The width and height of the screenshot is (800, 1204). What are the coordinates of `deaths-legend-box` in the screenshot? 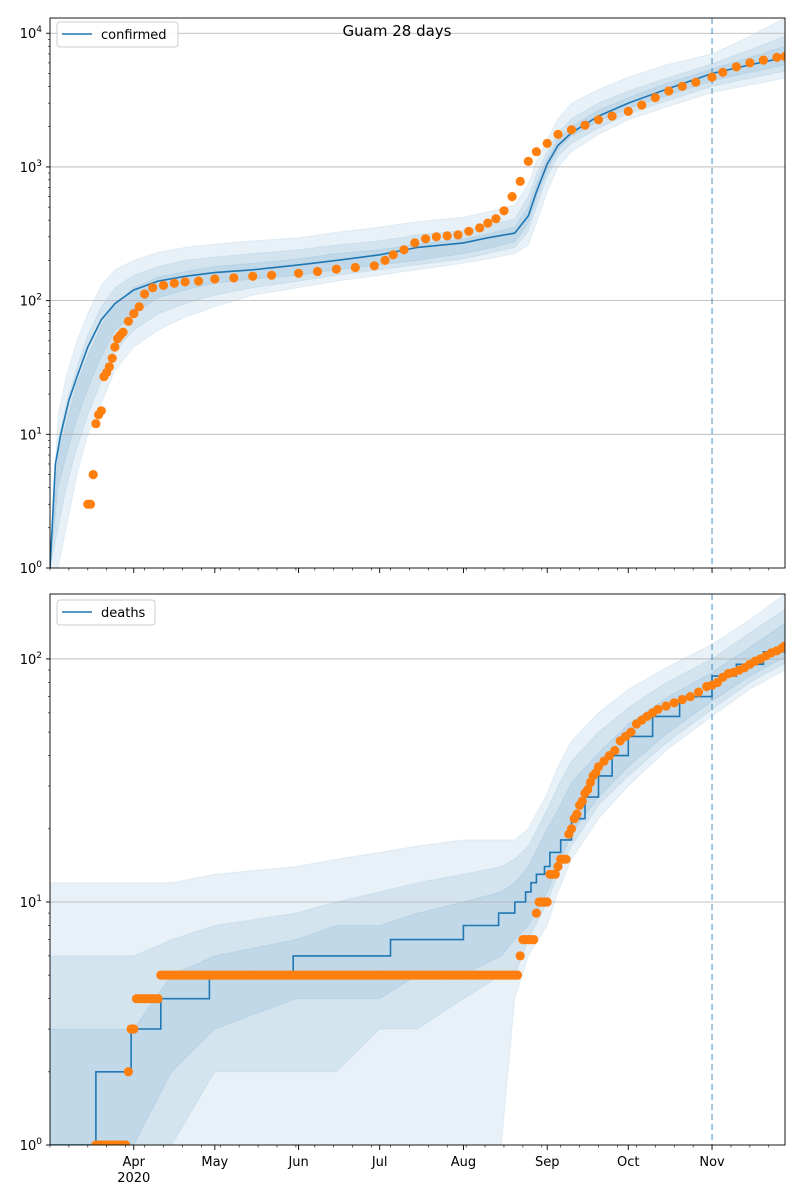 It's located at (106, 612).